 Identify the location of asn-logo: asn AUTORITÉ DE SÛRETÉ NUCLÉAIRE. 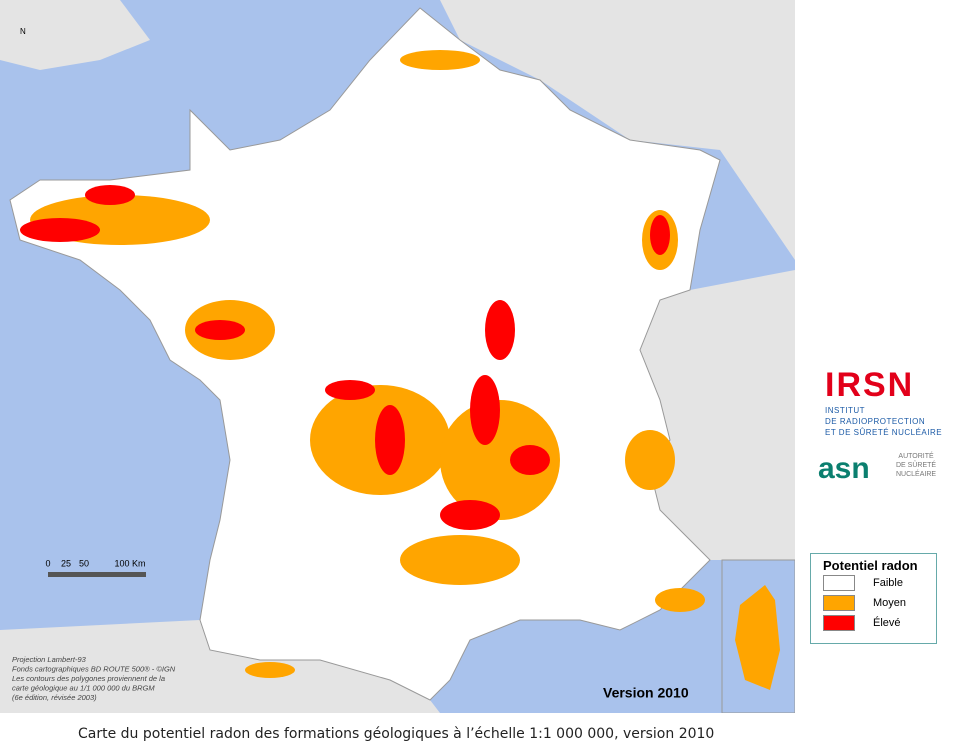
(877, 469).